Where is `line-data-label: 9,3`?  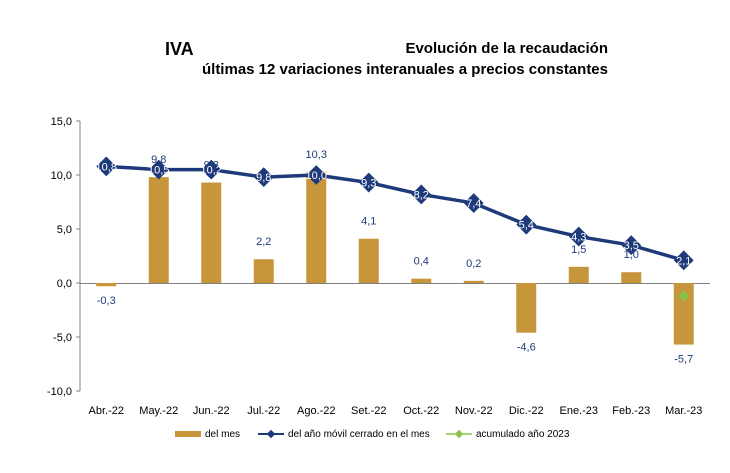
line-data-label: 9,3 is located at coordinates (368, 184).